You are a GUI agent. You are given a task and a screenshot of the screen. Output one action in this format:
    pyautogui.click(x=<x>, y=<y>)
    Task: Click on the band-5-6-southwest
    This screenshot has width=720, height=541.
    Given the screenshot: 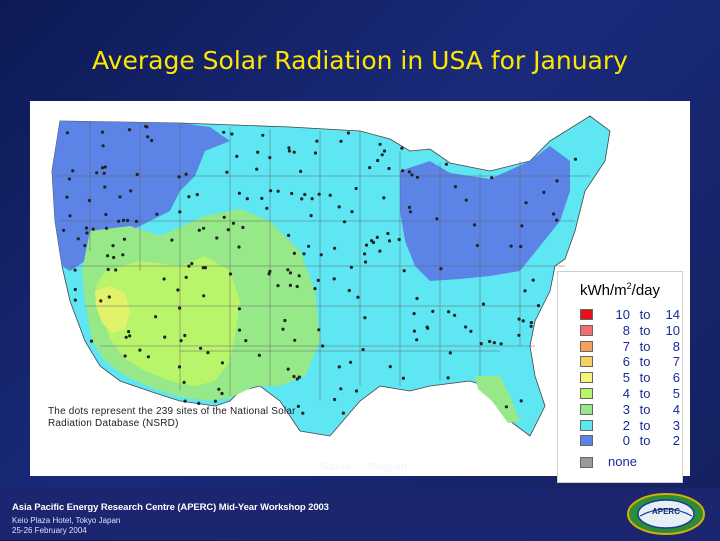 What is the action you would take?
    pyautogui.click(x=112, y=309)
    